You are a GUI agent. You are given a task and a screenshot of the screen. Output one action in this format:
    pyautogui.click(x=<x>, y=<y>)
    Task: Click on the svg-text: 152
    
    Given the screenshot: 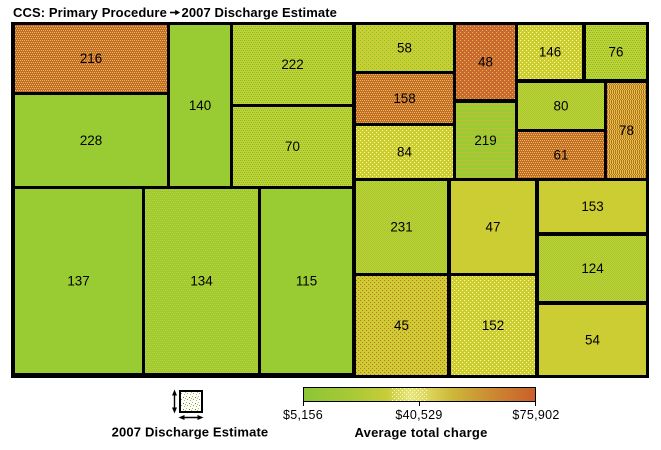 What is the action you would take?
    pyautogui.click(x=493, y=325)
    